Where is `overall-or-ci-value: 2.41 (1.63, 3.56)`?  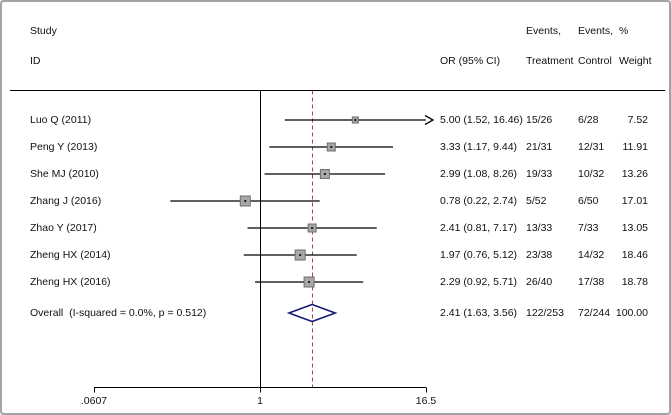 overall-or-ci-value: 2.41 (1.63, 3.56) is located at coordinates (479, 313).